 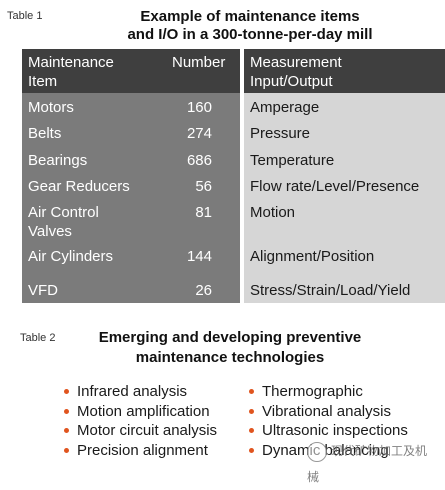 What do you see at coordinates (199, 160) in the screenshot?
I see `row-number: 686` at bounding box center [199, 160].